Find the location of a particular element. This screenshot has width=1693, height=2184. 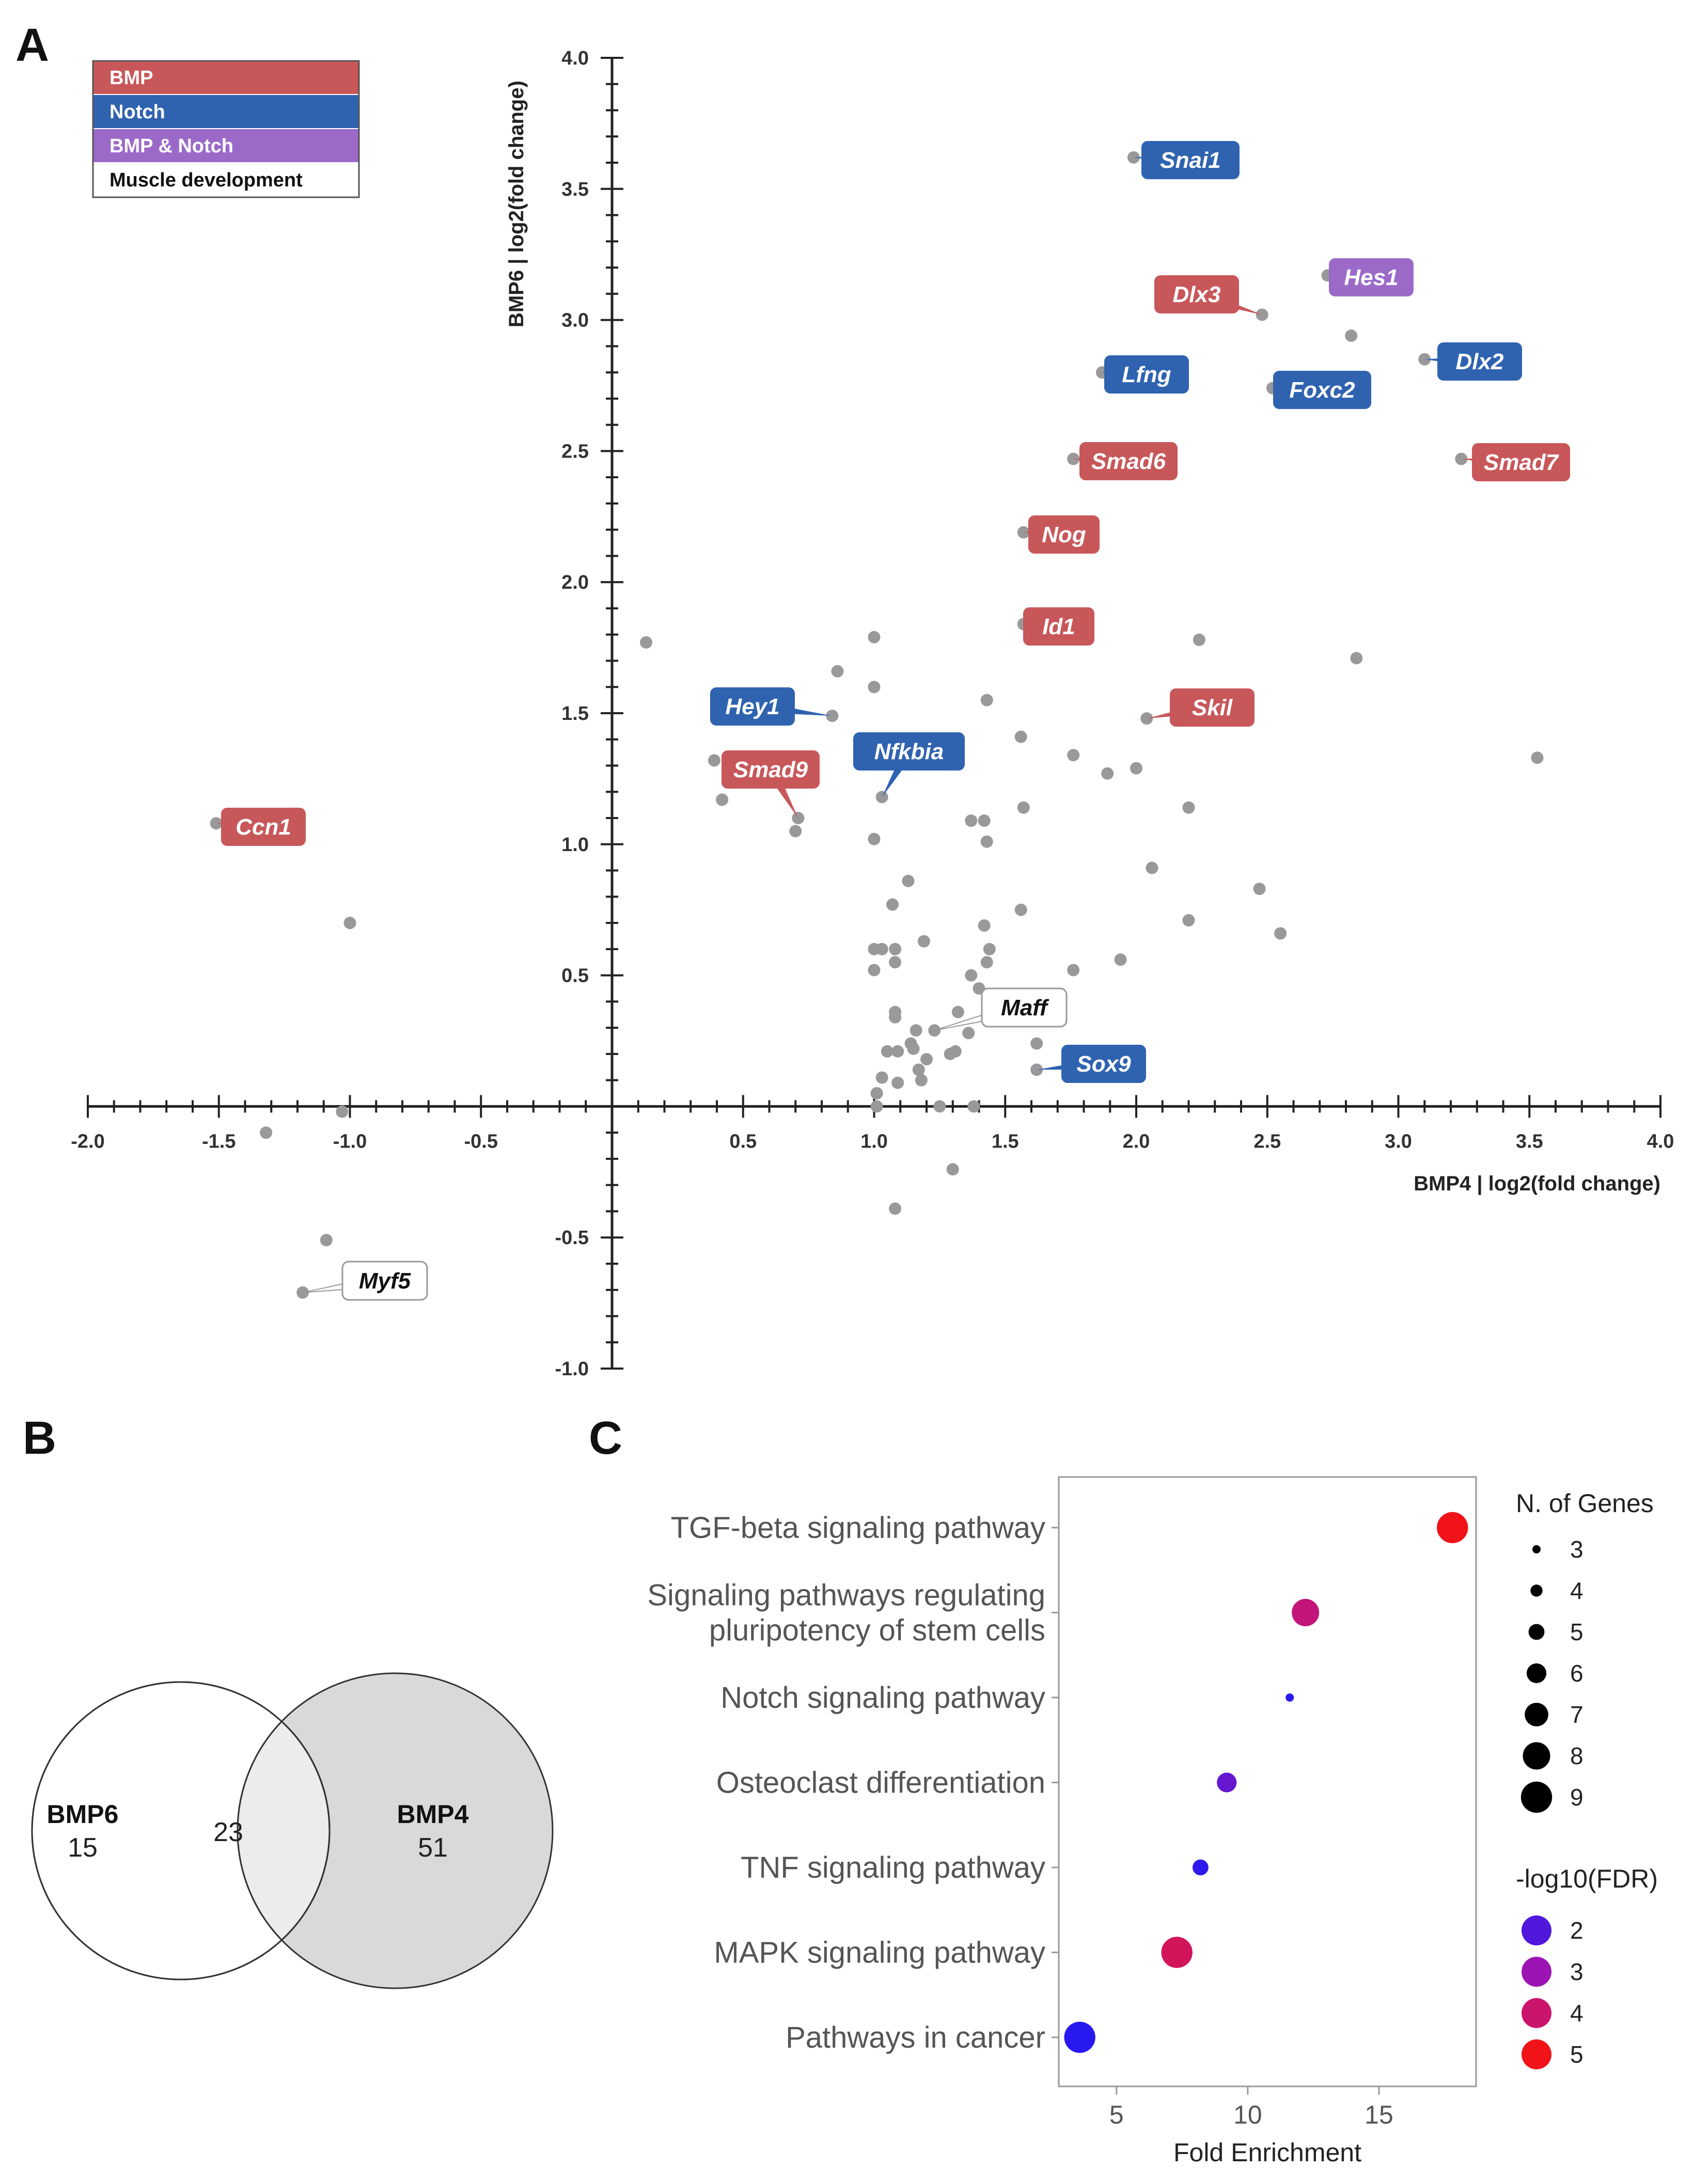

size-legend: N. of Genes 3 4 5 6 7 8 9 is located at coordinates (1585, 1651).